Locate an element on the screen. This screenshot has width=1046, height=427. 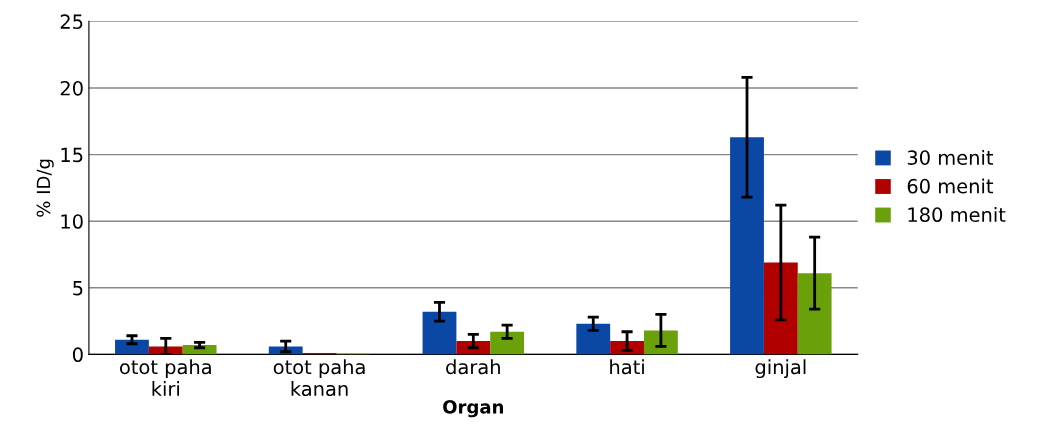
legend-label: 180 menit is located at coordinates (957, 215).